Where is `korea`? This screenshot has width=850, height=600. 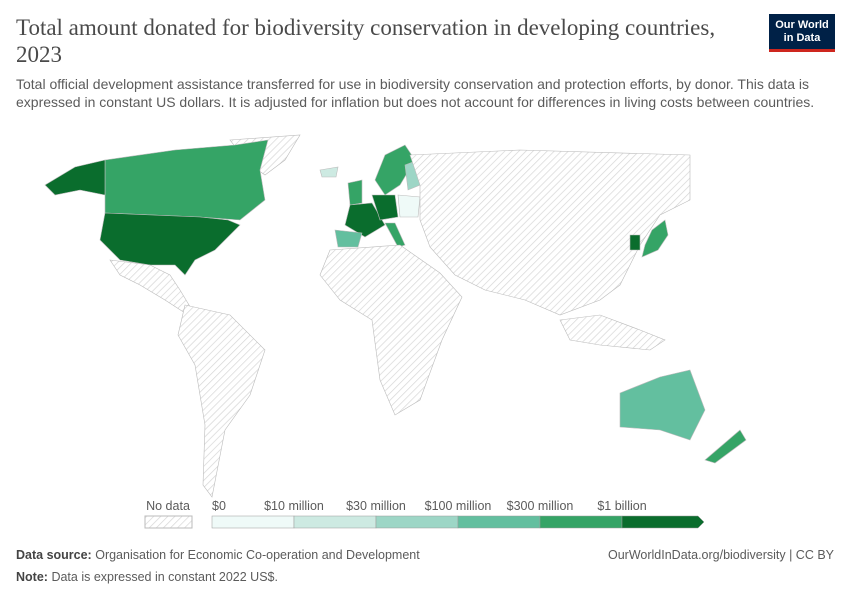 korea is located at coordinates (635, 242).